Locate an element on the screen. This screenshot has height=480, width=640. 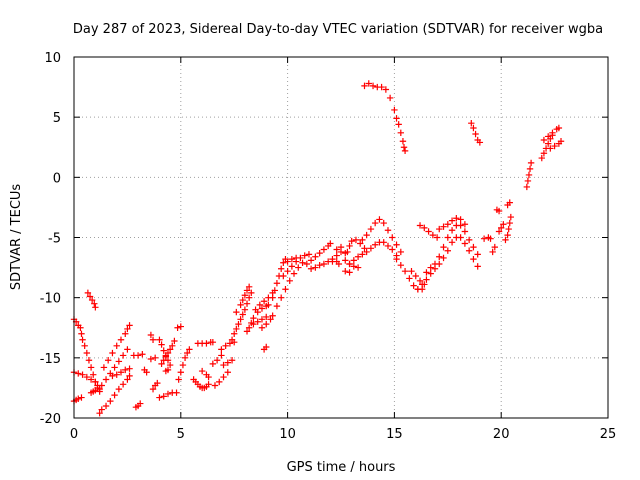
series-mid-p is located at coordinates (287, 289).